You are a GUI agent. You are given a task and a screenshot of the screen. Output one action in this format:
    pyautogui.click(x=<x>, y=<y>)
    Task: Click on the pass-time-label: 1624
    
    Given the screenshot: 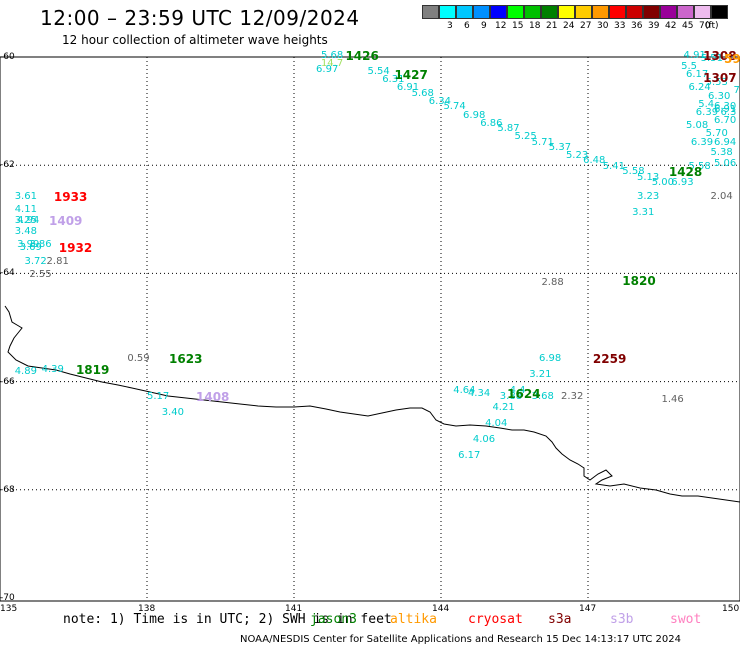 What is the action you would take?
    pyautogui.click(x=524, y=394)
    